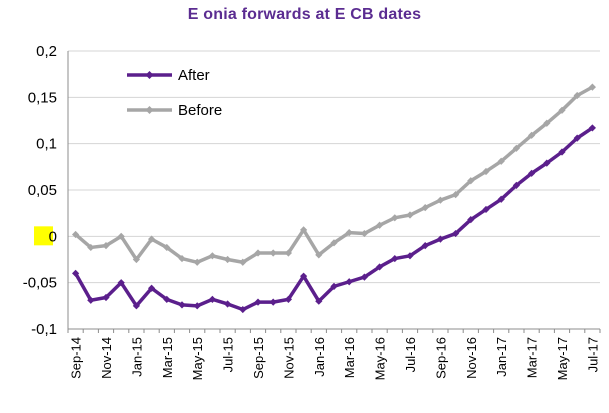  I want to click on zero-highlight, so click(43, 236).